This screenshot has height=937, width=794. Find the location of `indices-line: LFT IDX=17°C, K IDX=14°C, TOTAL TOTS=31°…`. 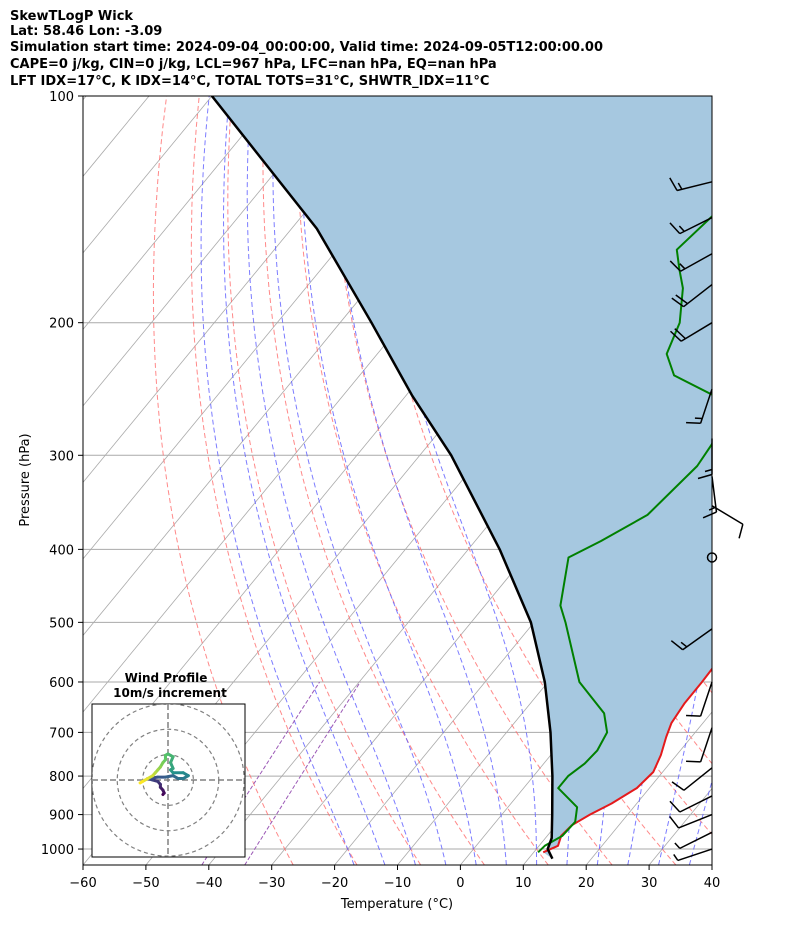

indices-line: LFT IDX=17°C, K IDX=14°C, TOTAL TOTS=31°… is located at coordinates (250, 81).